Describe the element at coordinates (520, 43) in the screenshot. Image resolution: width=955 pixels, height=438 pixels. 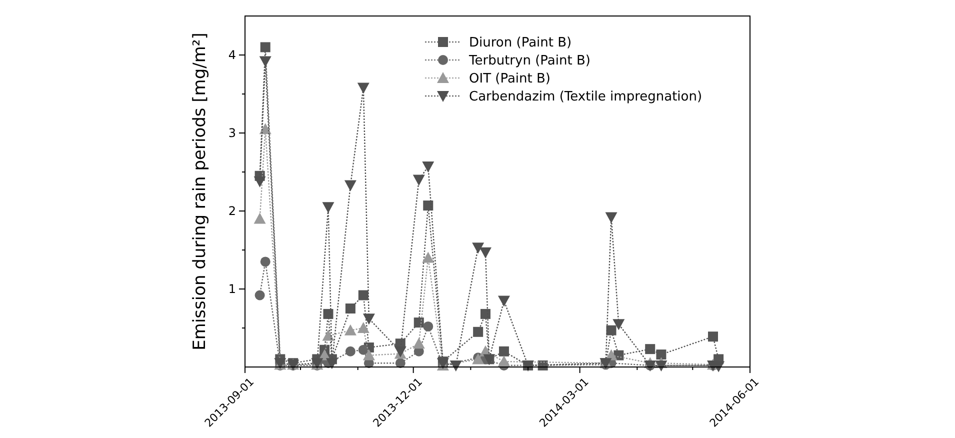
I see `legend-label: Diuron (Paint B)` at that location.